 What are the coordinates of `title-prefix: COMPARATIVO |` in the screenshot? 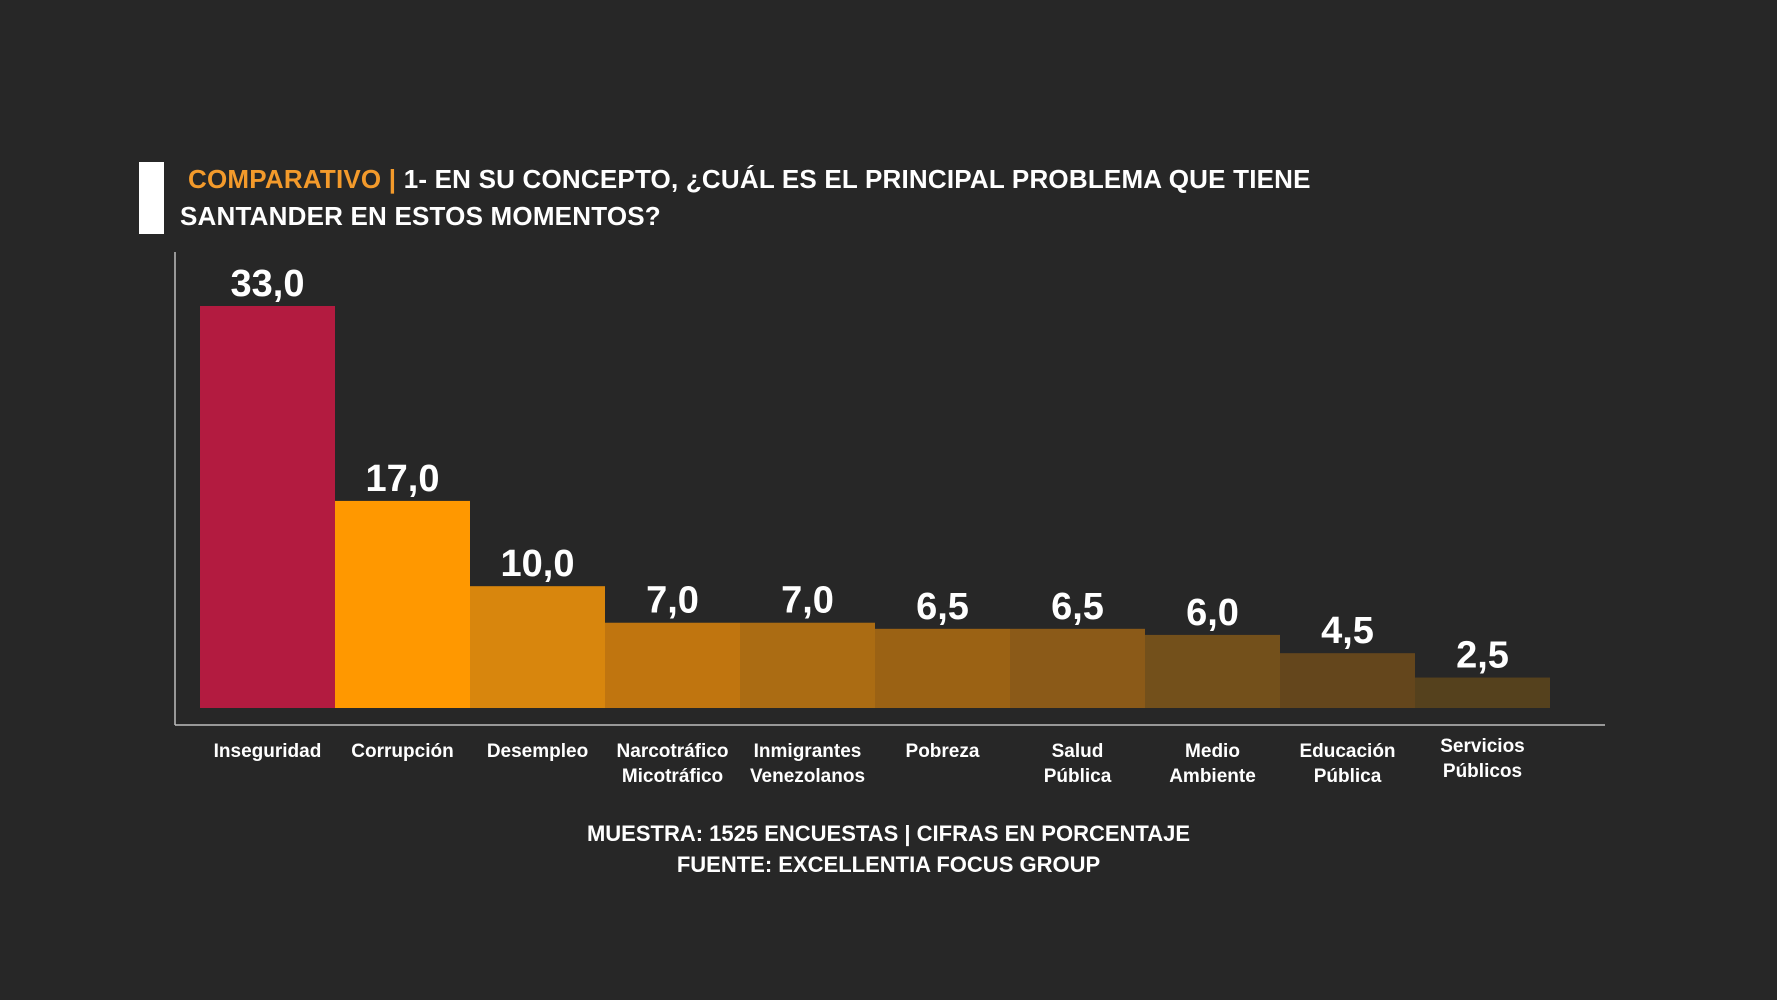 It's located at (292, 179).